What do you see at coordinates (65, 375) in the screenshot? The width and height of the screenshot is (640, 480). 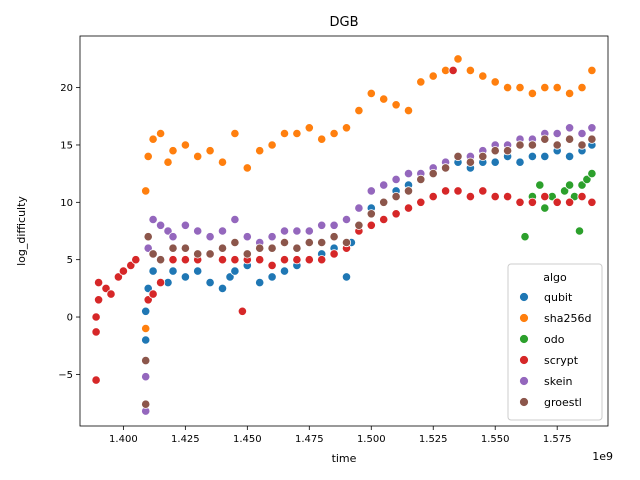 I see `y-tick-label: −5` at bounding box center [65, 375].